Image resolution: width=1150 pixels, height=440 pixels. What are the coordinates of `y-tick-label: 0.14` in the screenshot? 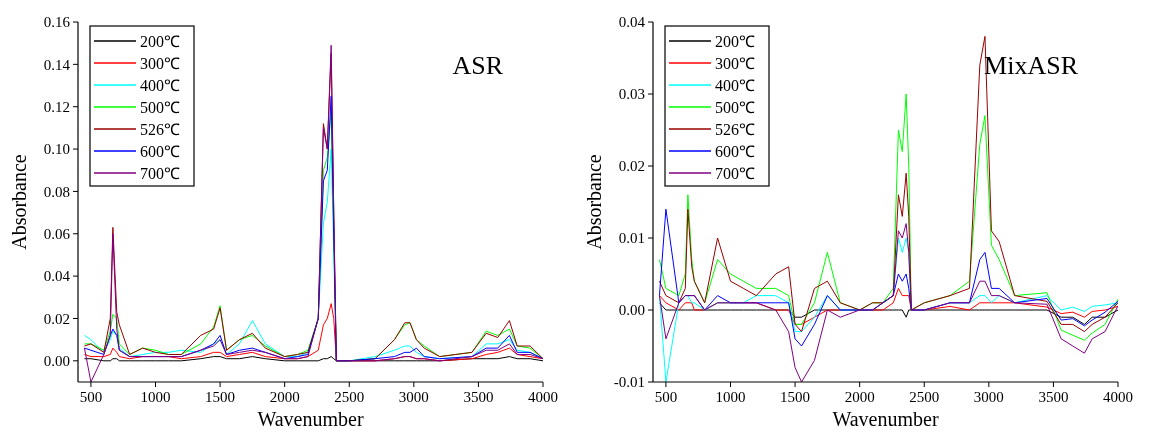 It's located at (57, 64).